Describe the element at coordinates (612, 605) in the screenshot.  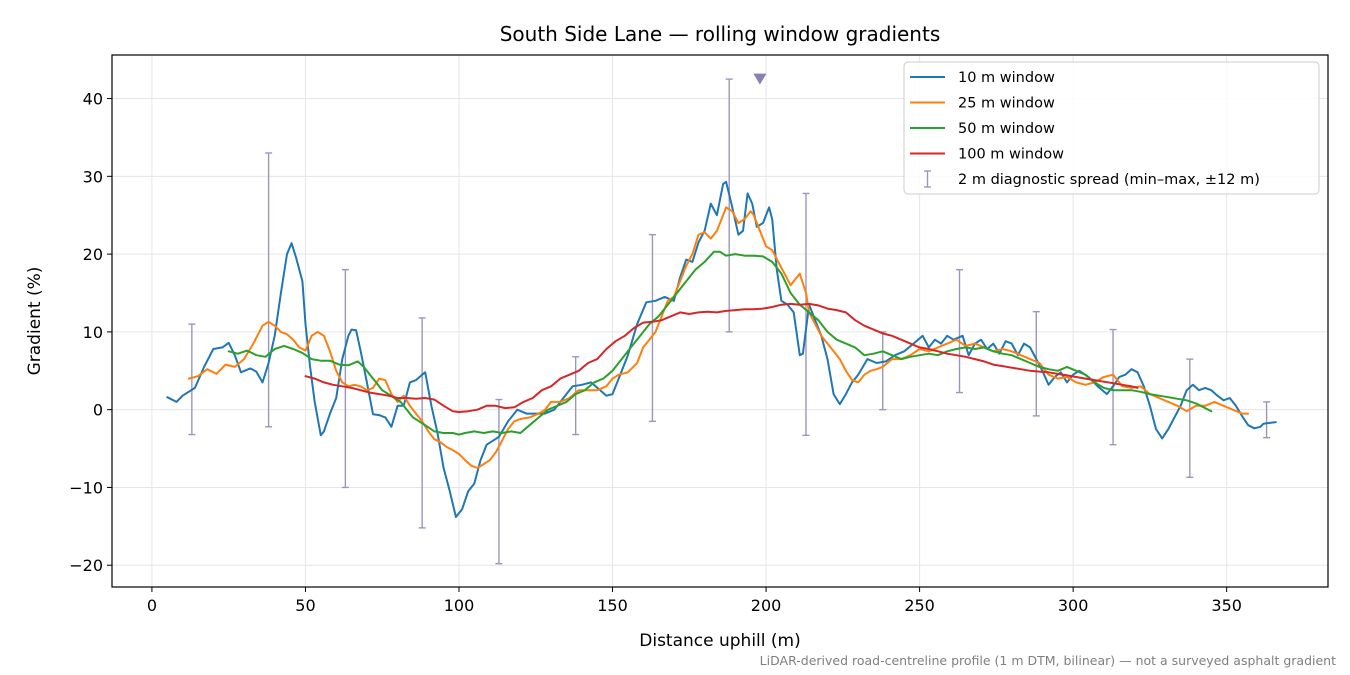
I see `x-tick-label-3: 150` at that location.